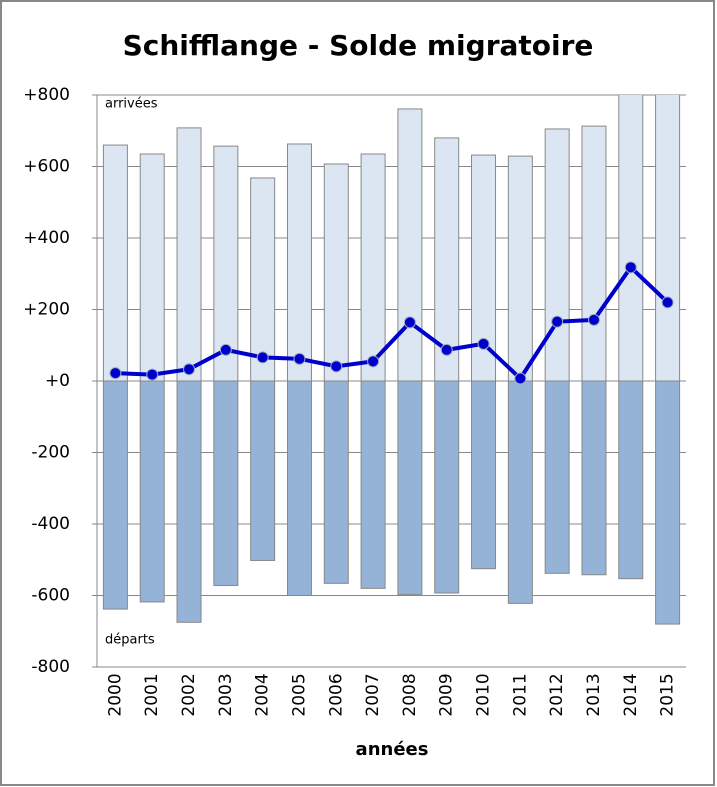 The width and height of the screenshot is (717, 787). What do you see at coordinates (50, 667) in the screenshot?
I see `y-tick-label: -800` at bounding box center [50, 667].